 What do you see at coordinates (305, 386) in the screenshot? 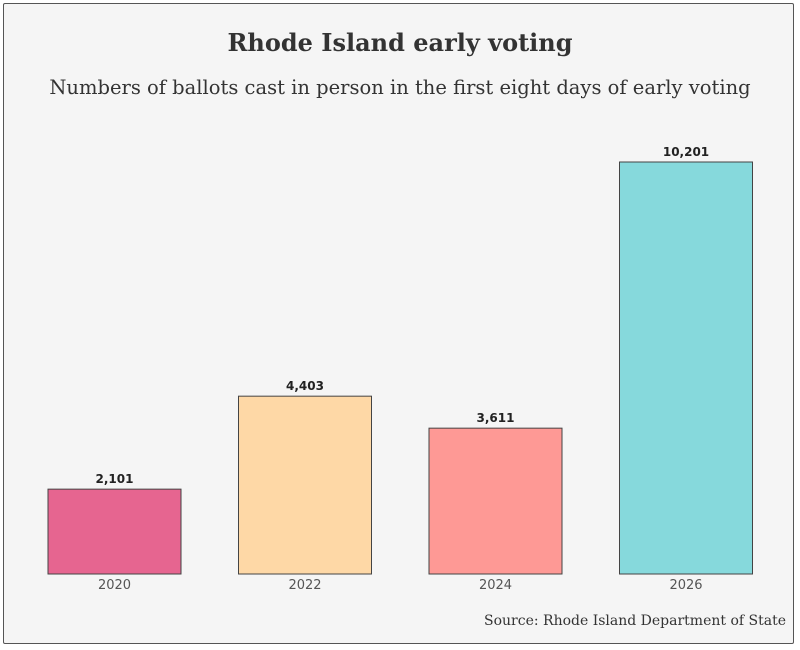
I see `value-label-2022: 4,403` at bounding box center [305, 386].